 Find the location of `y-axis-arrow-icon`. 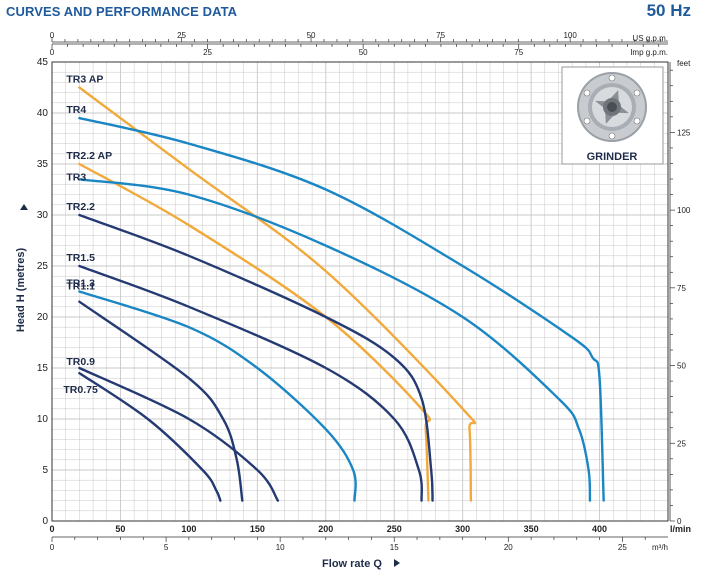

y-axis-arrow-icon is located at coordinates (24, 207).